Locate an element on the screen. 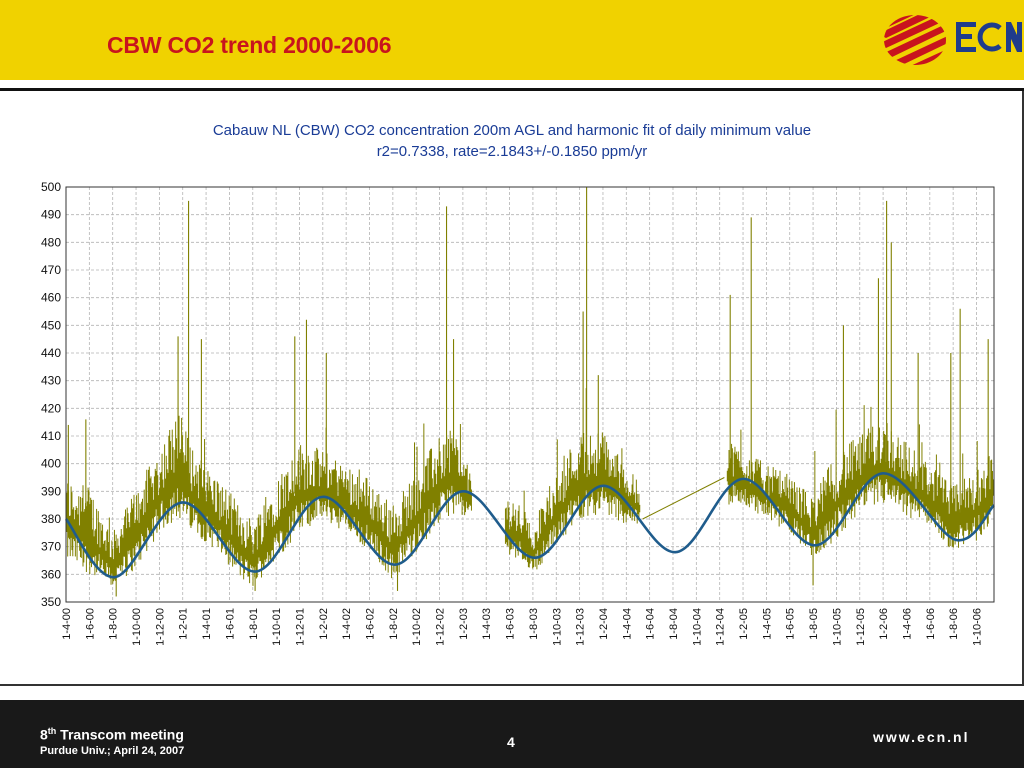 The image size is (1024, 768). x-tick-label: 1-6-03 is located at coordinates (511, 624).